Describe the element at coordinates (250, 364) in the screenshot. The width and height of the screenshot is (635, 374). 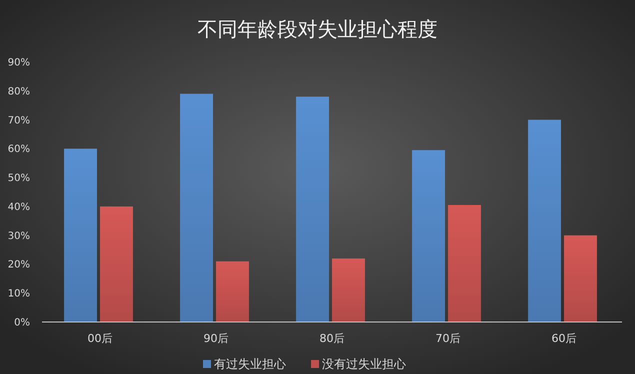
I see `legend-label: 有过失业担心` at that location.